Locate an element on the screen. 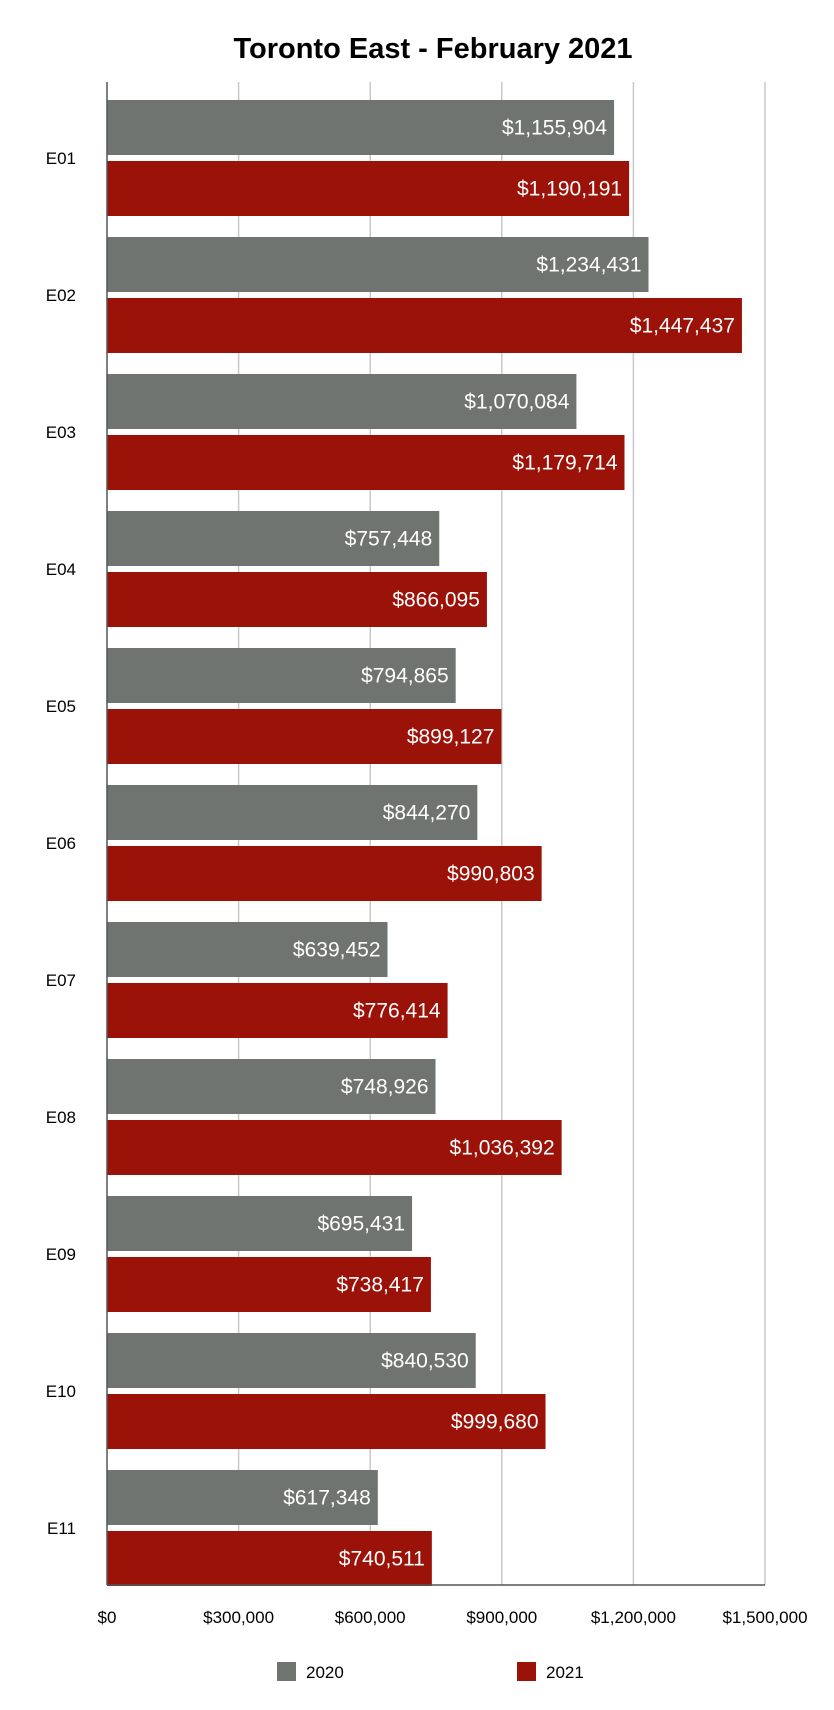 This screenshot has width=834, height=1710. y-category-label: E03 is located at coordinates (61, 432).